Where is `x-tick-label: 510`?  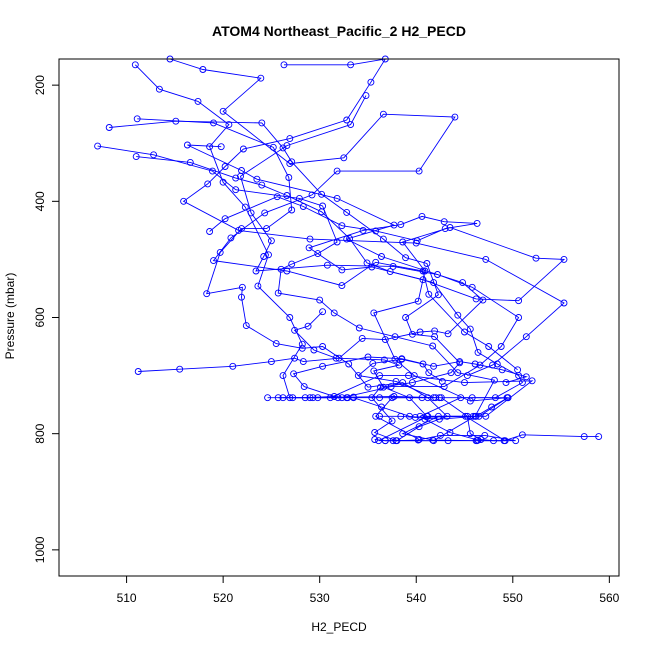
x-tick-label: 510 is located at coordinates (127, 598).